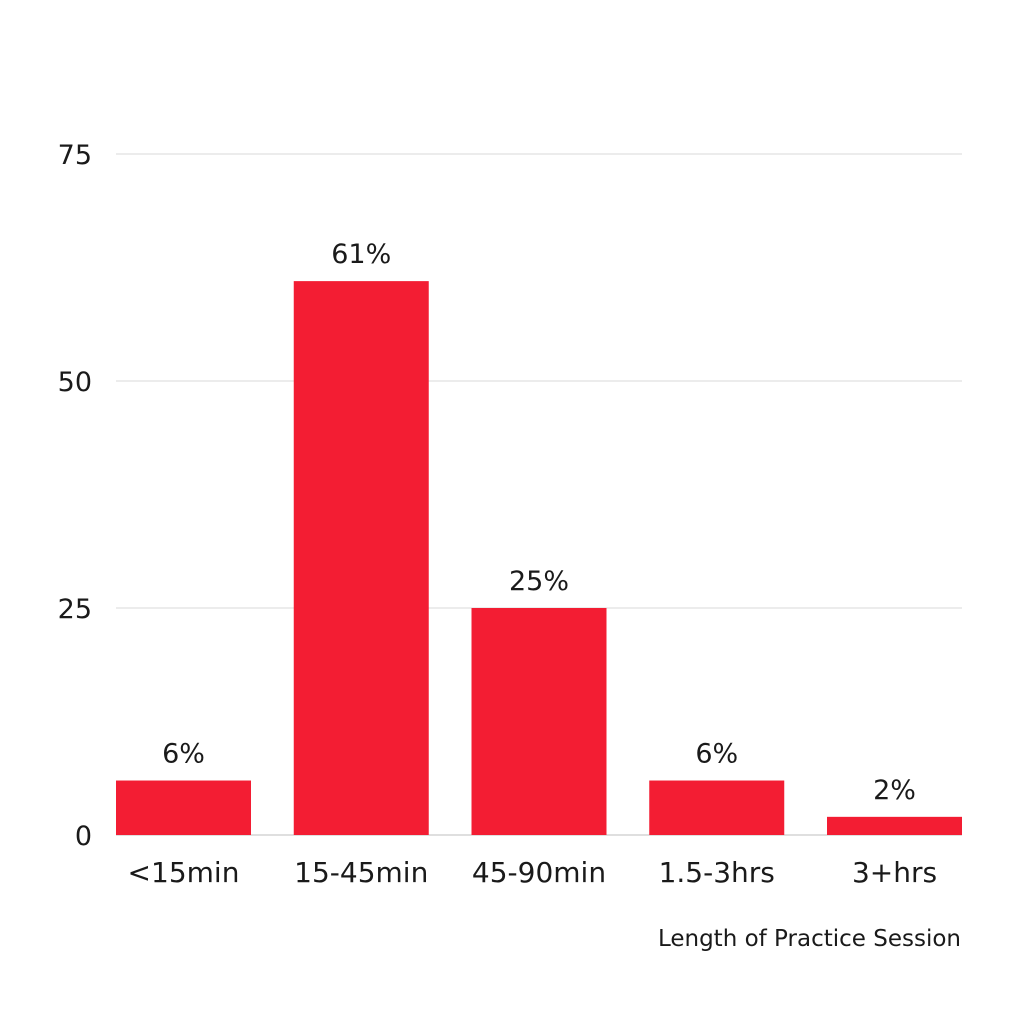 The image size is (1024, 1028). I want to click on data-label: 25%, so click(539, 581).